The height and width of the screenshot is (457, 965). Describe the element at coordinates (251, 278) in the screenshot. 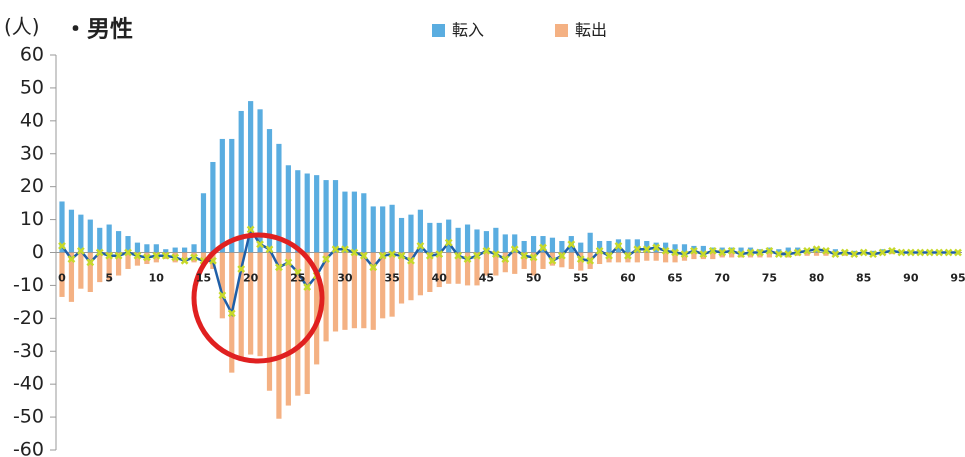

I see `x-tick-label: 20` at that location.